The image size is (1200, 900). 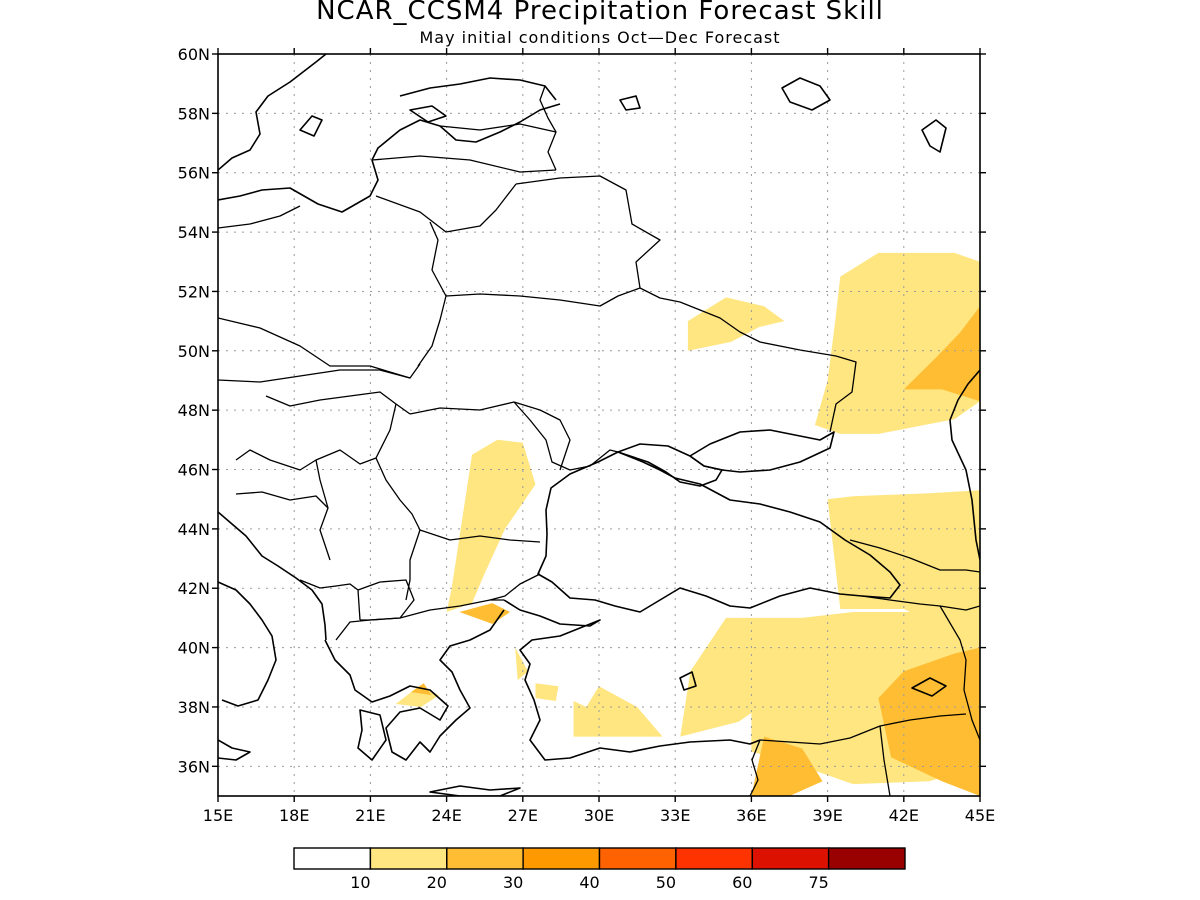 What do you see at coordinates (446, 815) in the screenshot?
I see `lon-tick-label: 24E` at bounding box center [446, 815].